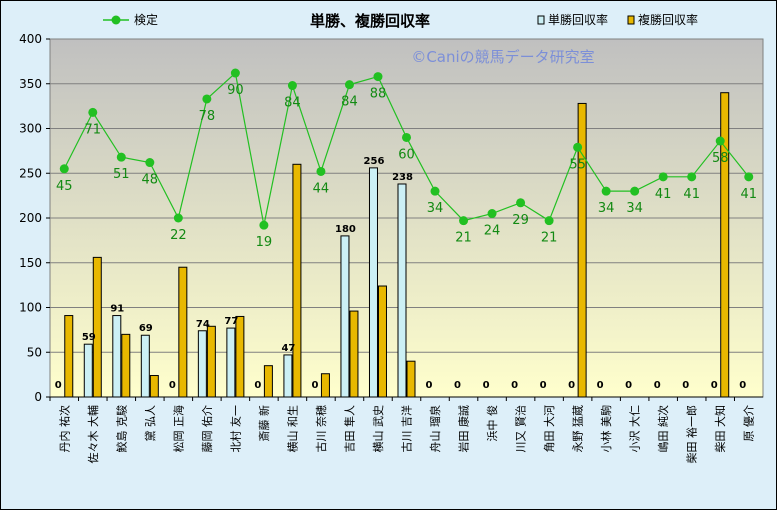 The width and height of the screenshot is (777, 510). What do you see at coordinates (116, 20) in the screenshot?
I see `legend-test-marker` at bounding box center [116, 20].